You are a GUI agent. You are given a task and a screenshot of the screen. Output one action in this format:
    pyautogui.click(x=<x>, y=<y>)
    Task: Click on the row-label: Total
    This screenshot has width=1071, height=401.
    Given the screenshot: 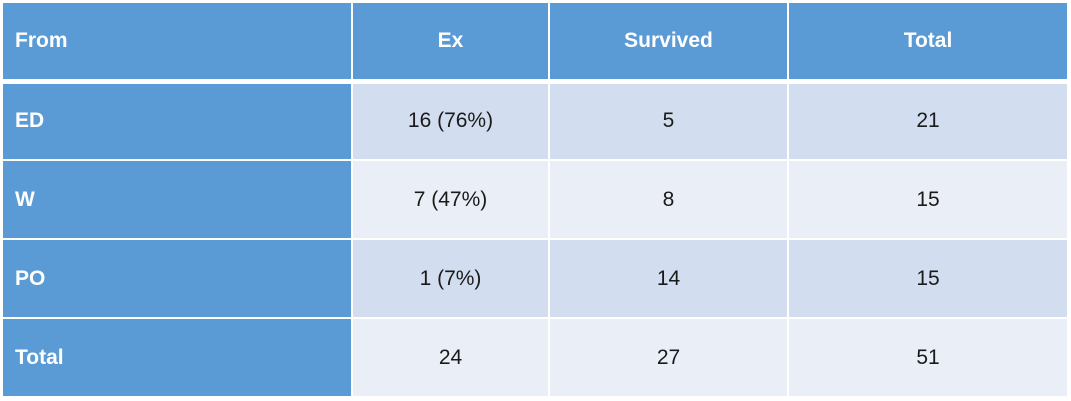 What is the action you would take?
    pyautogui.click(x=177, y=357)
    